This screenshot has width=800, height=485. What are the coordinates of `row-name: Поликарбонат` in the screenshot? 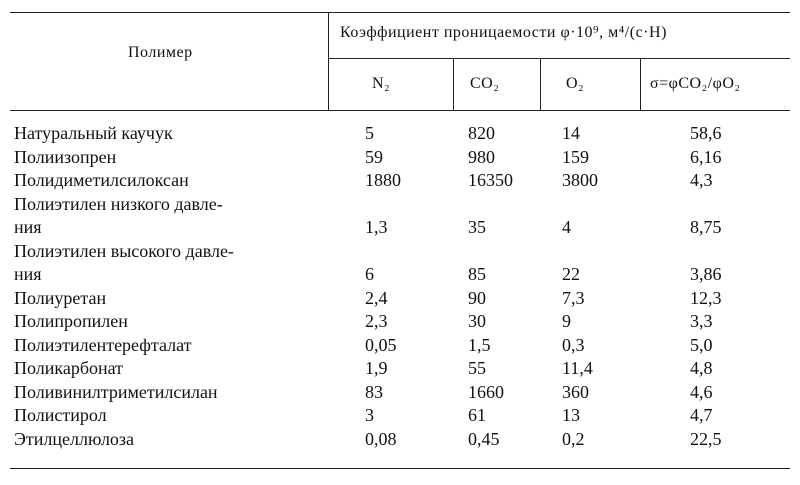 It's located at (69, 368).